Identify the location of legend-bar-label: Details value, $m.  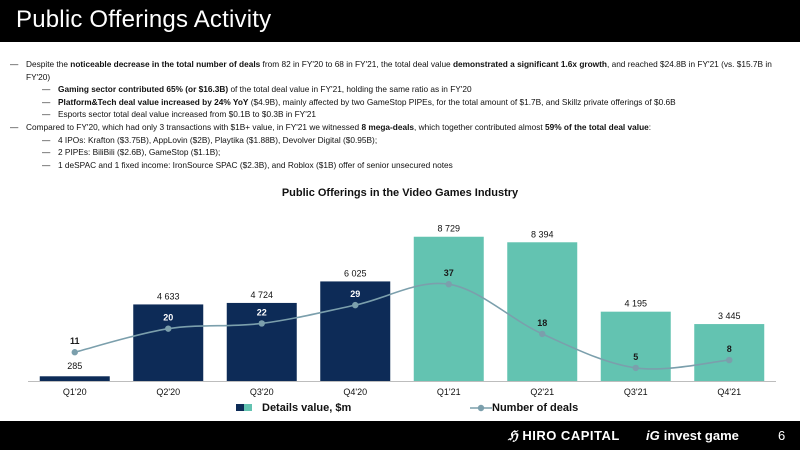
(306, 408).